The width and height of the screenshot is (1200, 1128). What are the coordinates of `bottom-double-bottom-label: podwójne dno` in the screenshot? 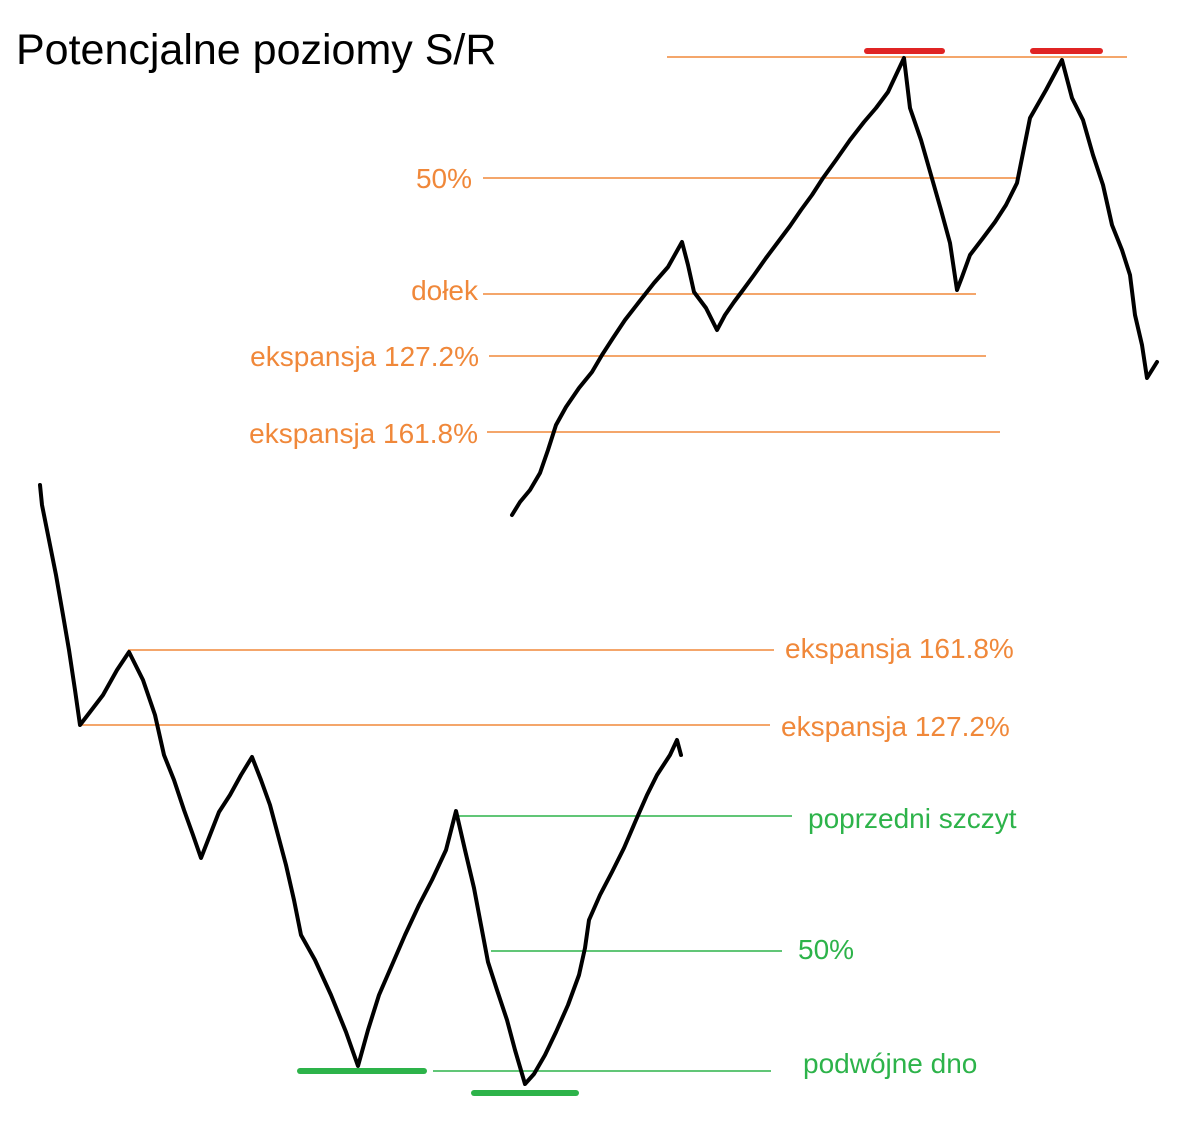 It's located at (890, 1063).